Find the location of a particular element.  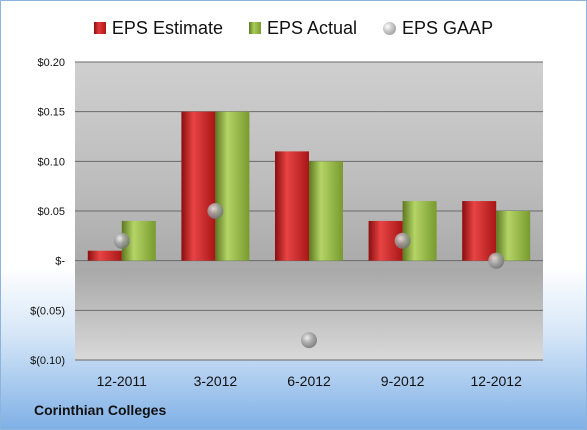

y-tick-label: $- is located at coordinates (60, 262).